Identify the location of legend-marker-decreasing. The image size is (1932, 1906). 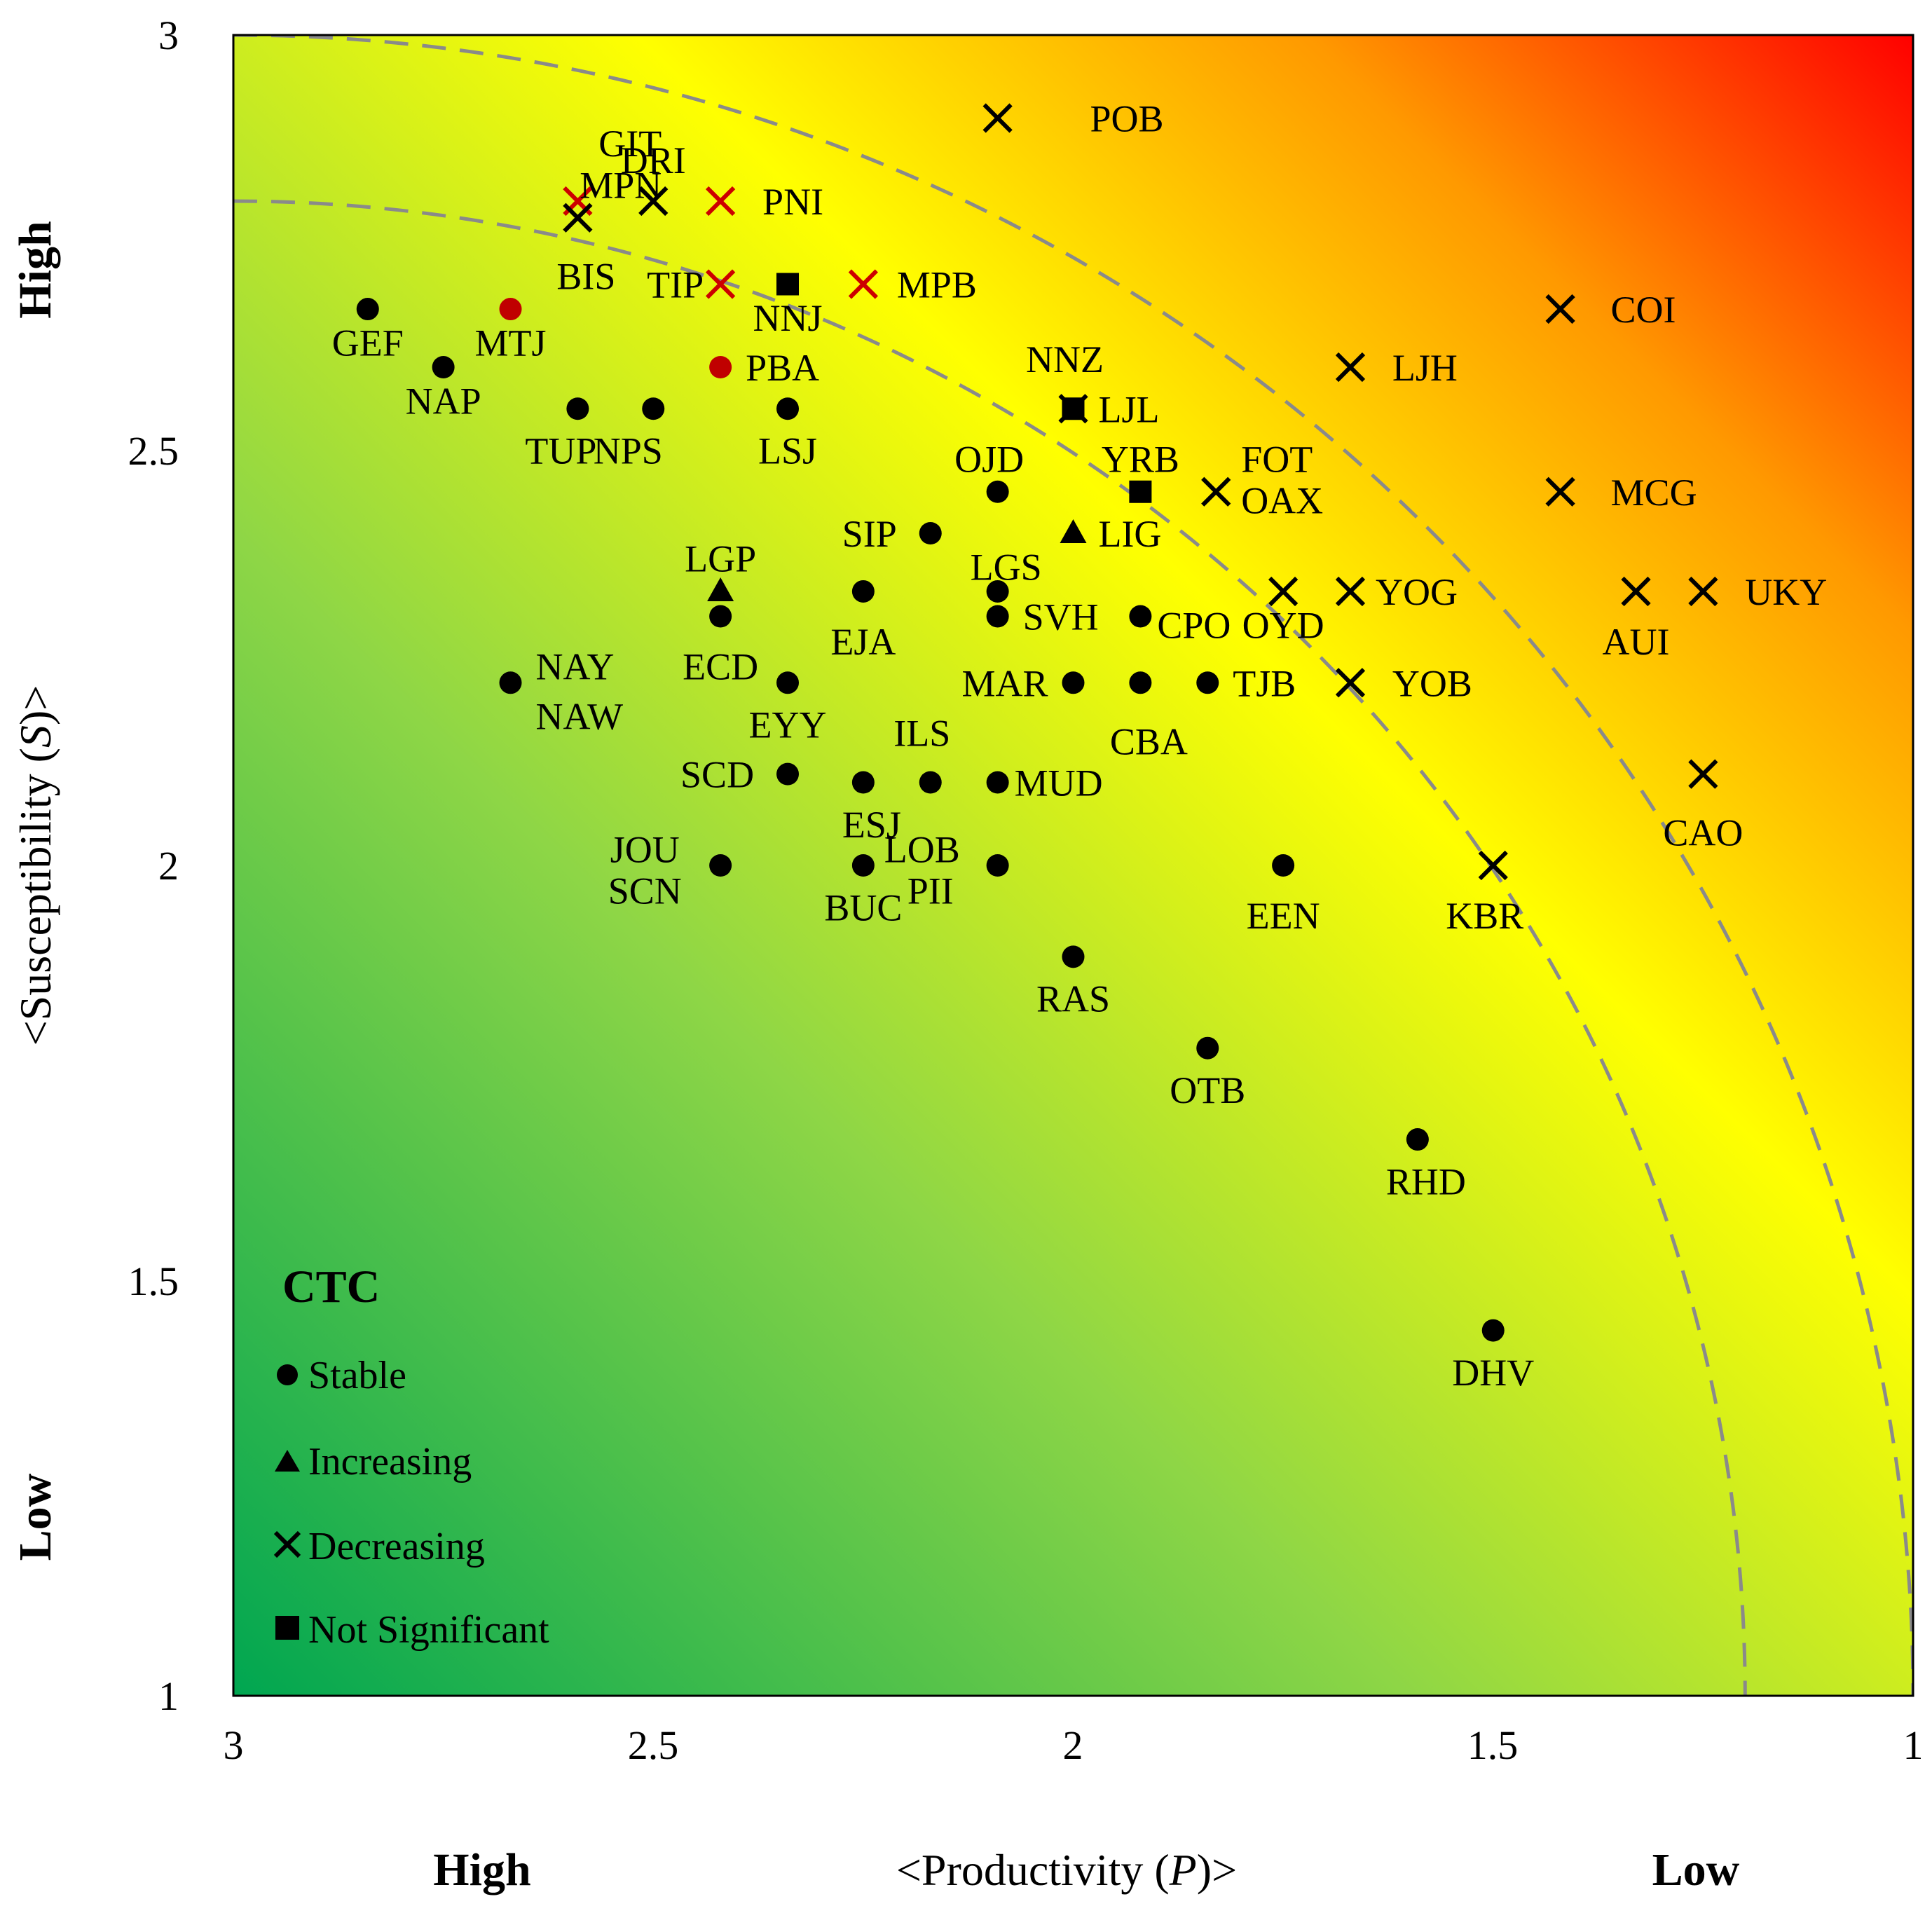
(287, 1544).